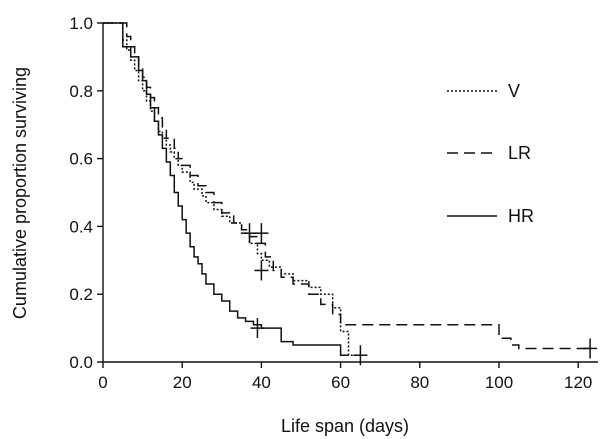  I want to click on x-tick-label: 80, so click(419, 382).